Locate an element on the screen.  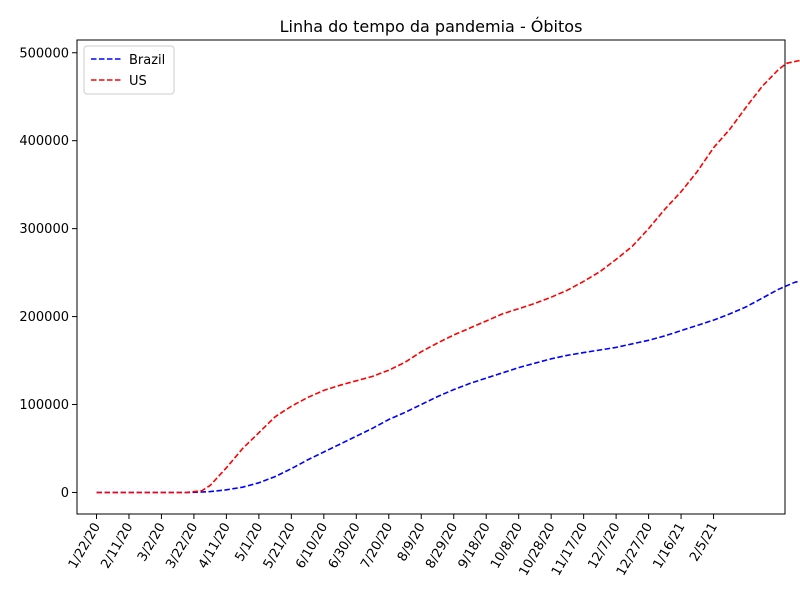
y-tick-label: 0 is located at coordinates (65, 493).